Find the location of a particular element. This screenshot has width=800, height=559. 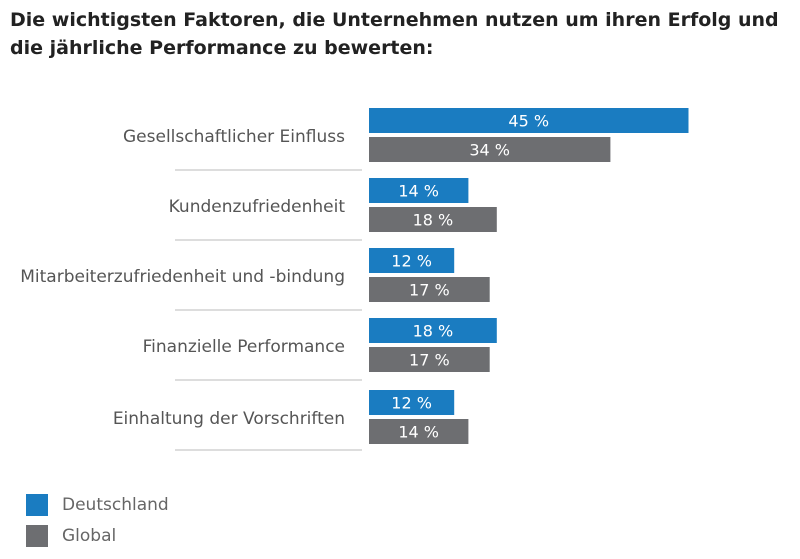

category-label: Einhaltung der Vorschriften is located at coordinates (229, 419).